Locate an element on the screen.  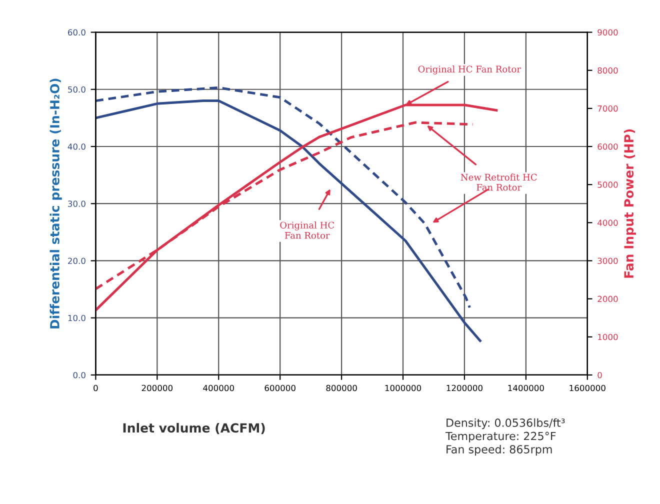
y-tick-label: 50.0 is located at coordinates (77, 89).